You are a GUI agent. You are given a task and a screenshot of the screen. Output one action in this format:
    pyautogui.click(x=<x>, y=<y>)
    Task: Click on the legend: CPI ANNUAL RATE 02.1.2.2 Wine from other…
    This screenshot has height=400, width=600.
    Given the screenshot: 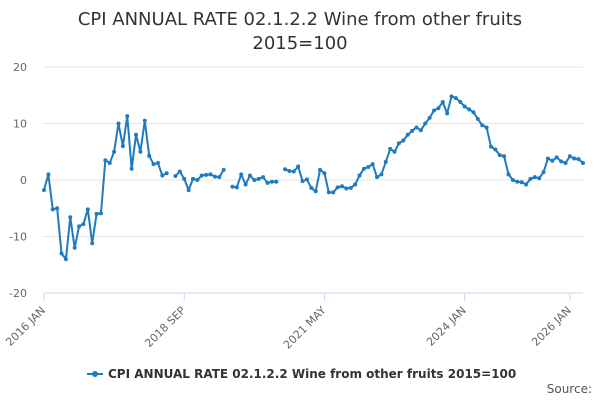 What is the action you would take?
    pyautogui.click(x=301, y=374)
    